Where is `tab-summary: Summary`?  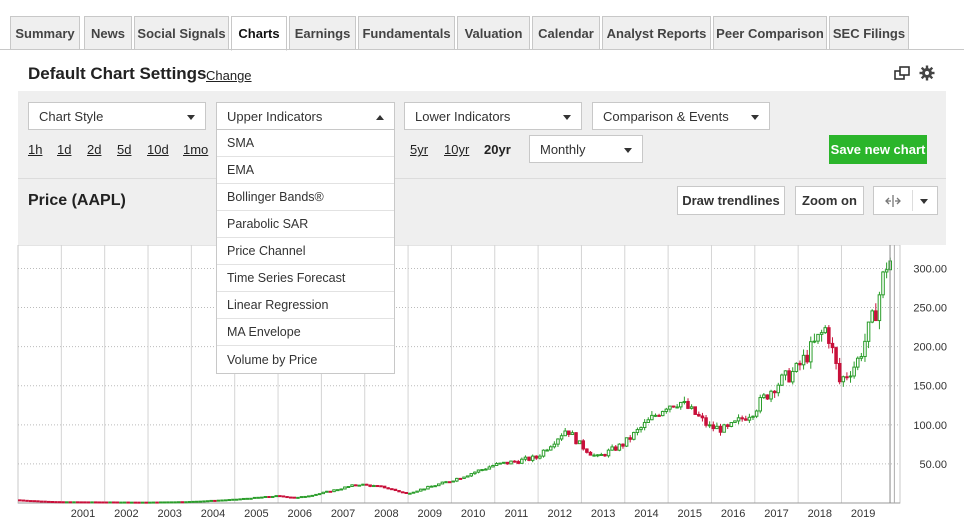
tab-summary: Summary is located at coordinates (45, 33).